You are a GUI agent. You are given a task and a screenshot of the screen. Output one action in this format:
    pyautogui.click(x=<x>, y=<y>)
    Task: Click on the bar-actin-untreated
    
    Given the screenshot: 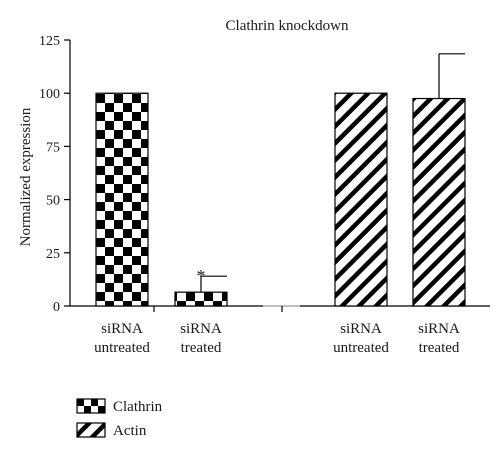 What is the action you would take?
    pyautogui.click(x=361, y=199)
    